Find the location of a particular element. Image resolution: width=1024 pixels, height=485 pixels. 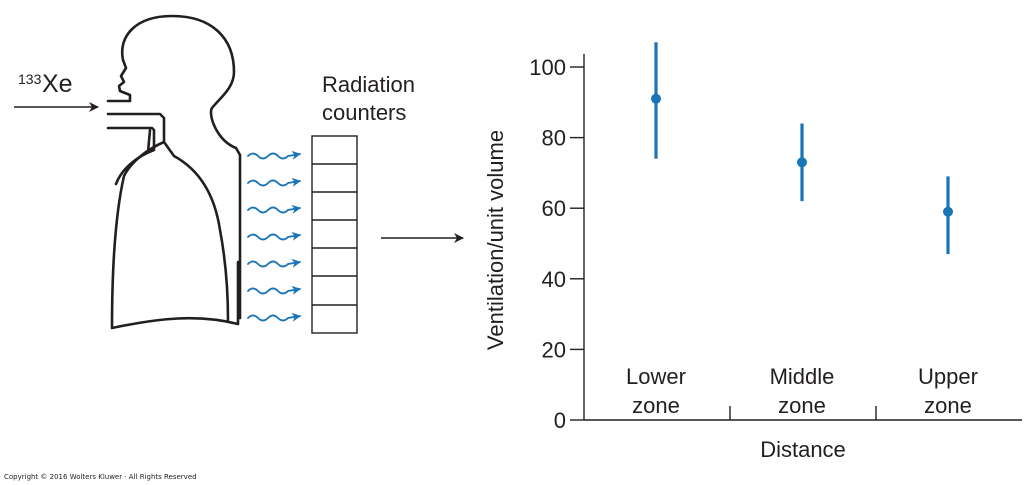

y-tick-label: 100 is located at coordinates (547, 67).